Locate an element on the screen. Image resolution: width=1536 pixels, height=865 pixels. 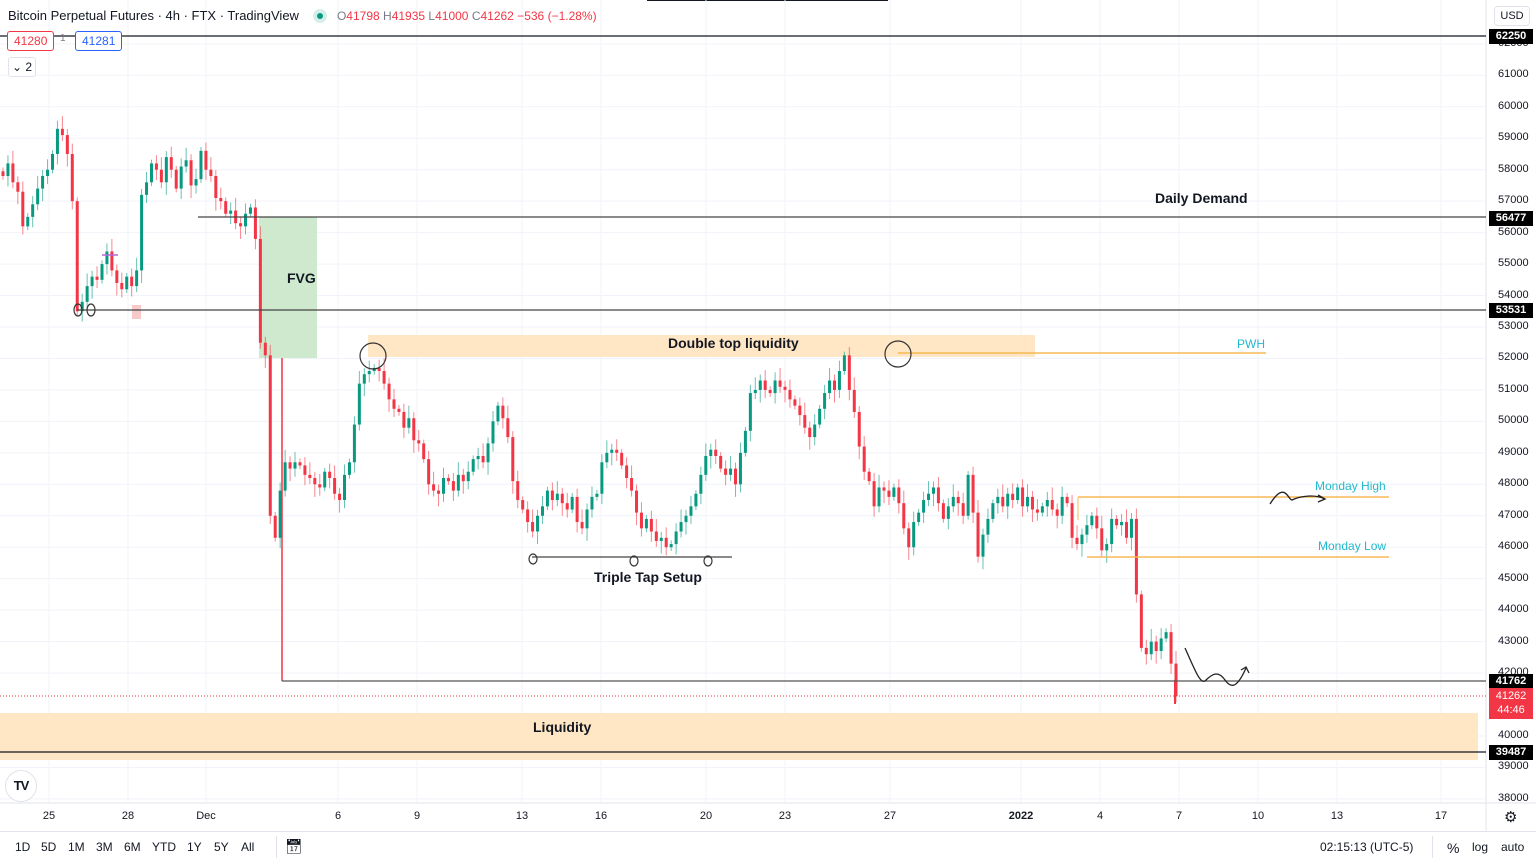
time-tick-label: 23 is located at coordinates (785, 816).